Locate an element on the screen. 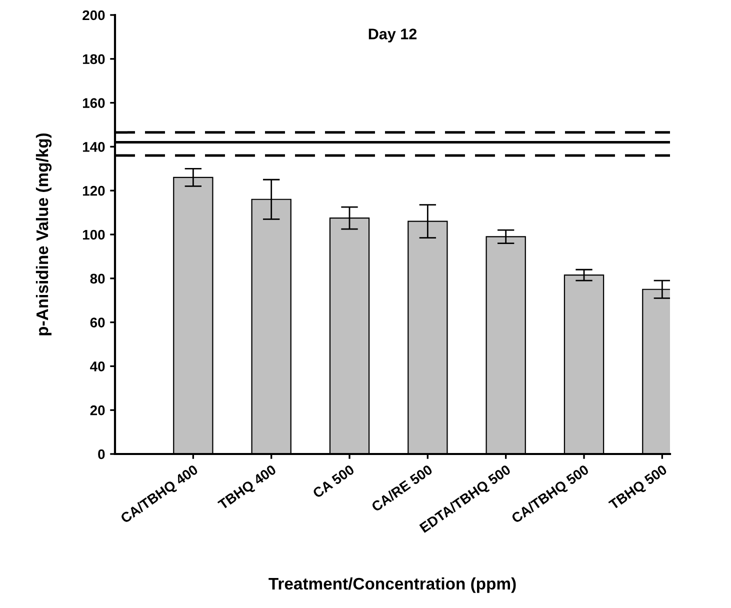  y-tick-label: 180 is located at coordinates (93, 59).